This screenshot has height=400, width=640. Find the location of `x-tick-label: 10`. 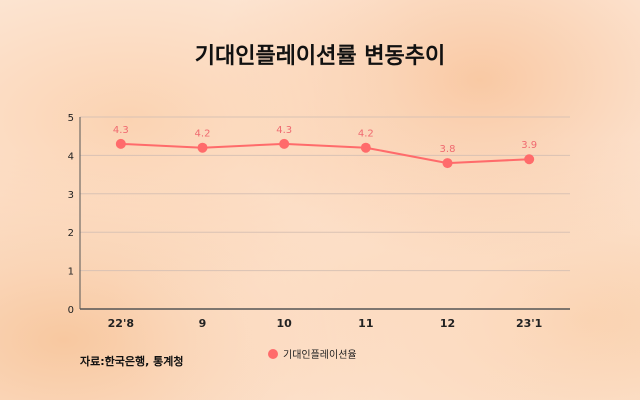

x-tick-label: 10 is located at coordinates (285, 323).